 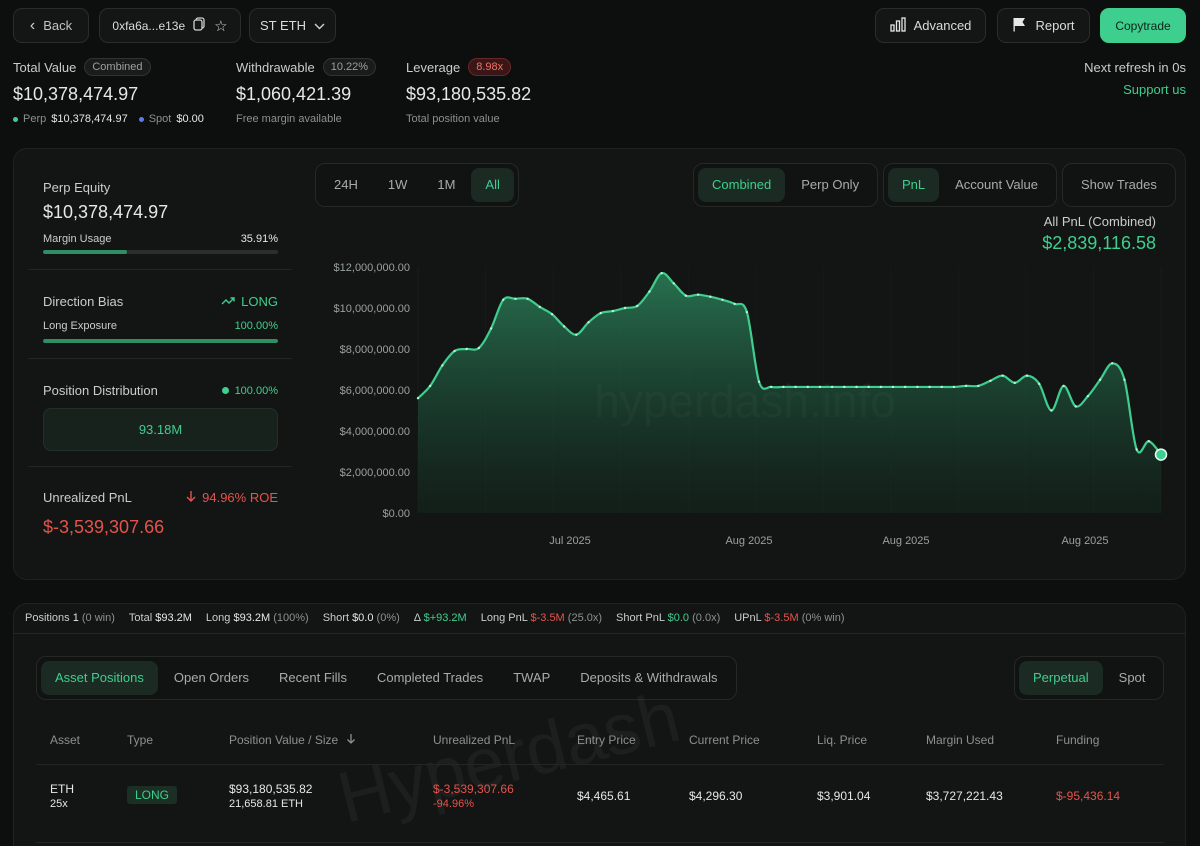 I want to click on leverage-sub: Total position value, so click(x=453, y=119).